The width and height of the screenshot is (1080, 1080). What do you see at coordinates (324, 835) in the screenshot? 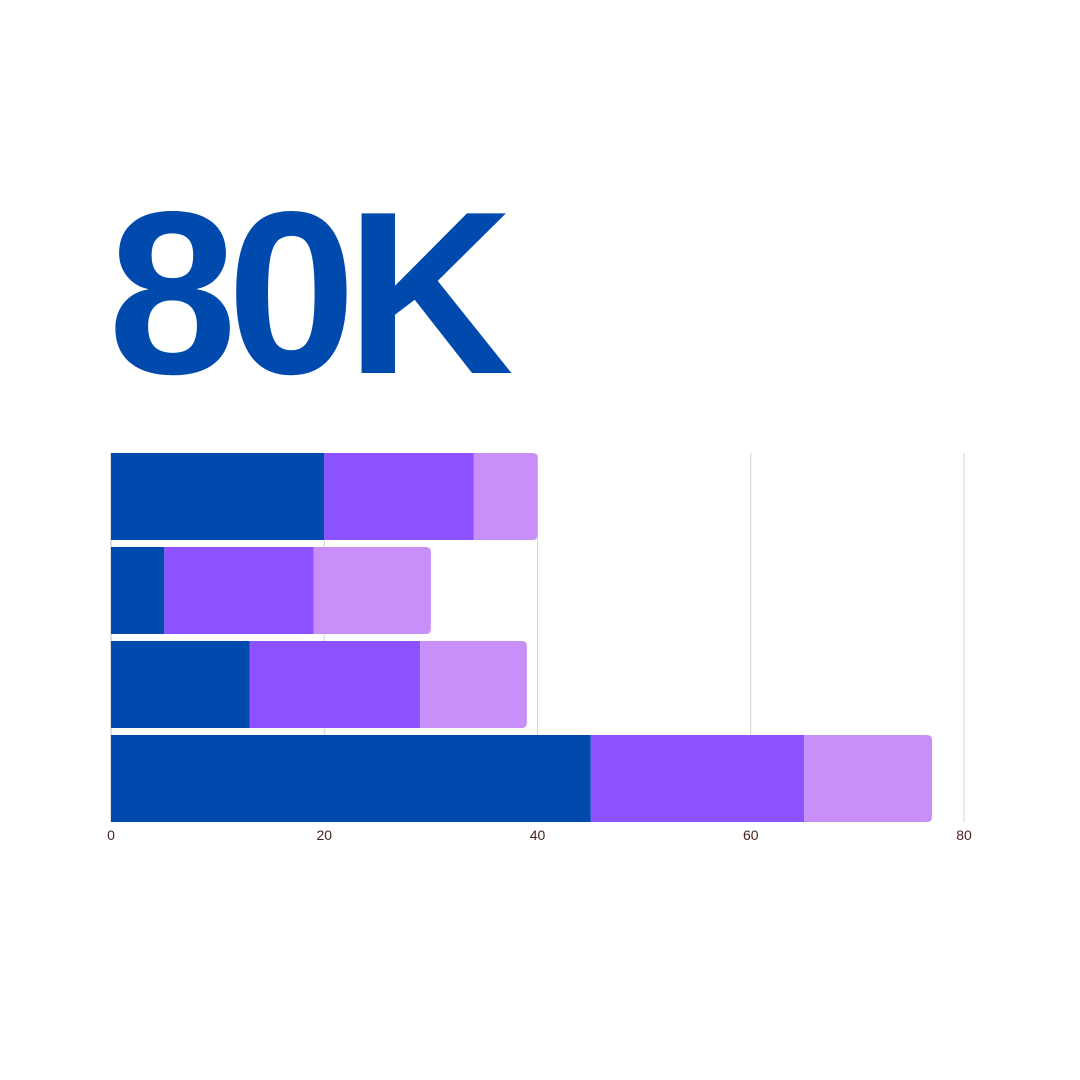
I see `x-tick-label: 20` at bounding box center [324, 835].